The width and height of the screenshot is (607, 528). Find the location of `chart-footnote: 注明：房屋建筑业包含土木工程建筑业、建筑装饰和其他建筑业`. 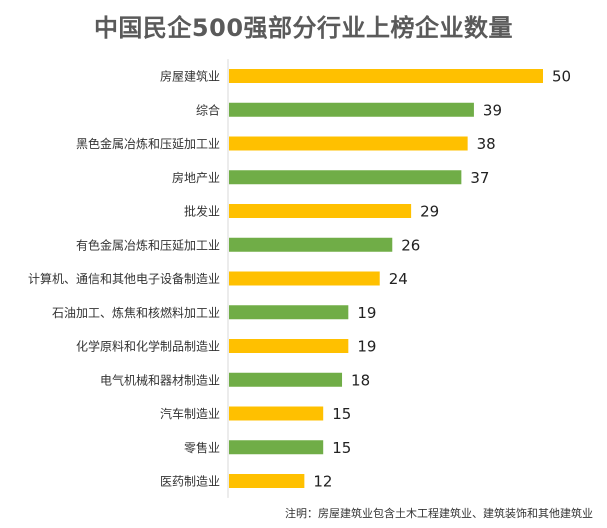

chart-footnote: 注明：房屋建筑业包含土木工程建筑业、建筑装饰和其他建筑业 is located at coordinates (439, 513).